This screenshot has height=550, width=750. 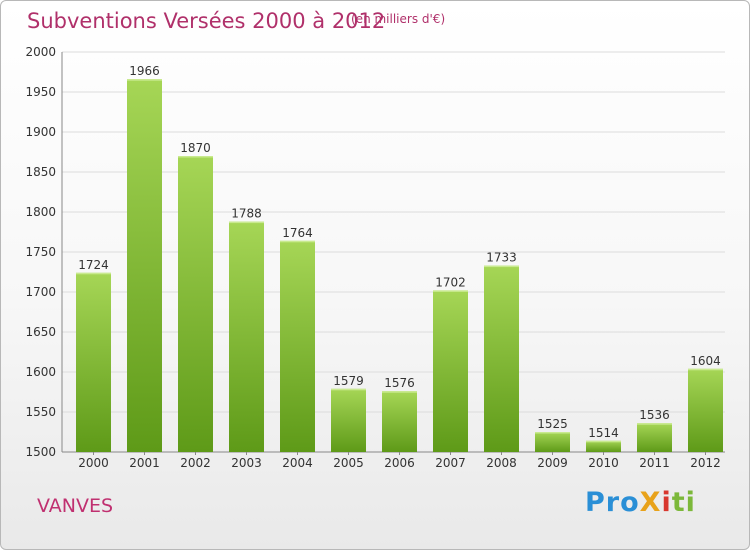 What do you see at coordinates (40, 132) in the screenshot?
I see `y-tick-label: 1900` at bounding box center [40, 132].